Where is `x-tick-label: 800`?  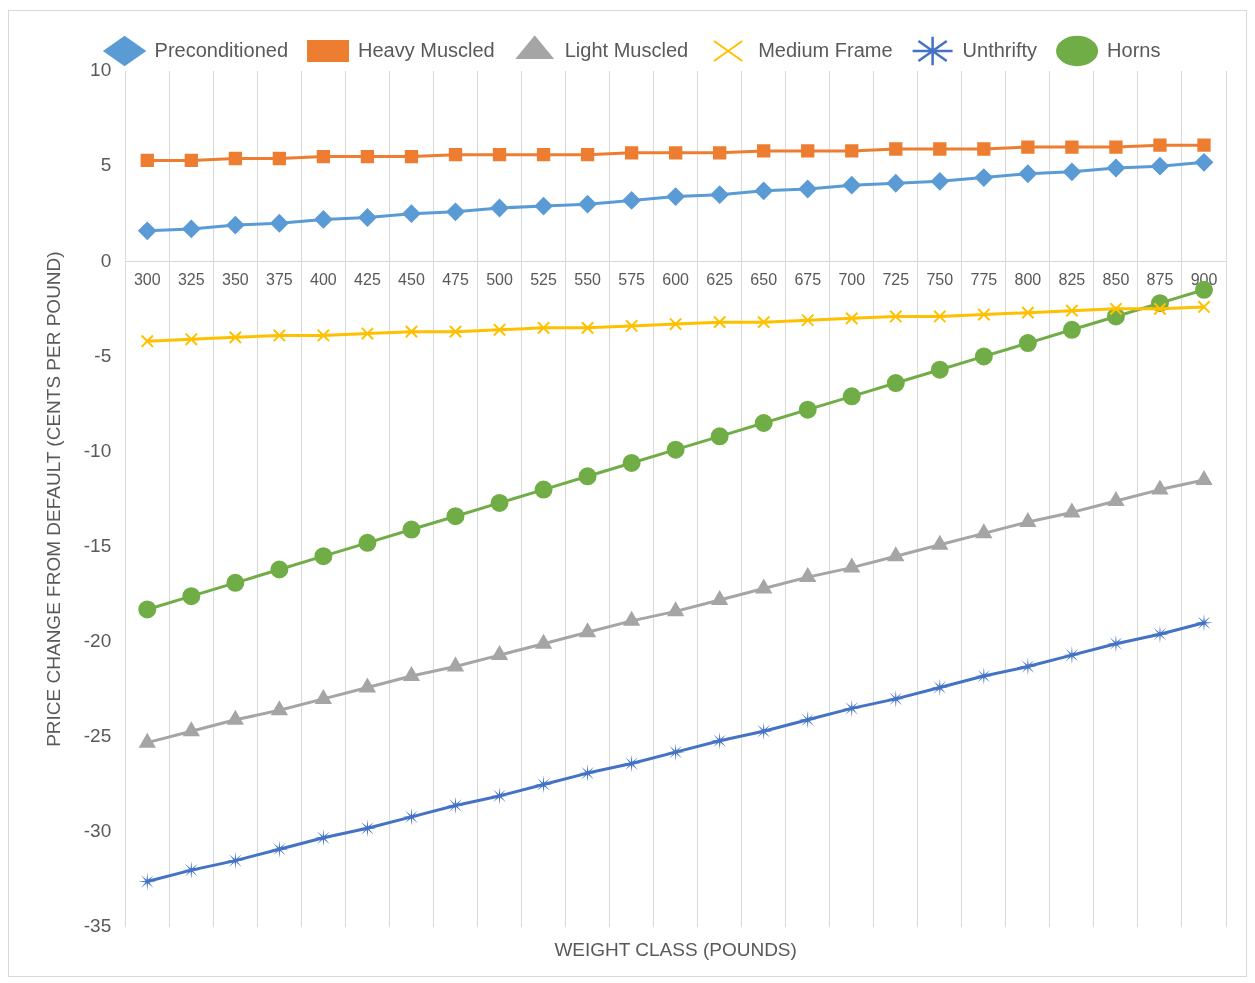 x-tick-label: 800 is located at coordinates (1028, 280).